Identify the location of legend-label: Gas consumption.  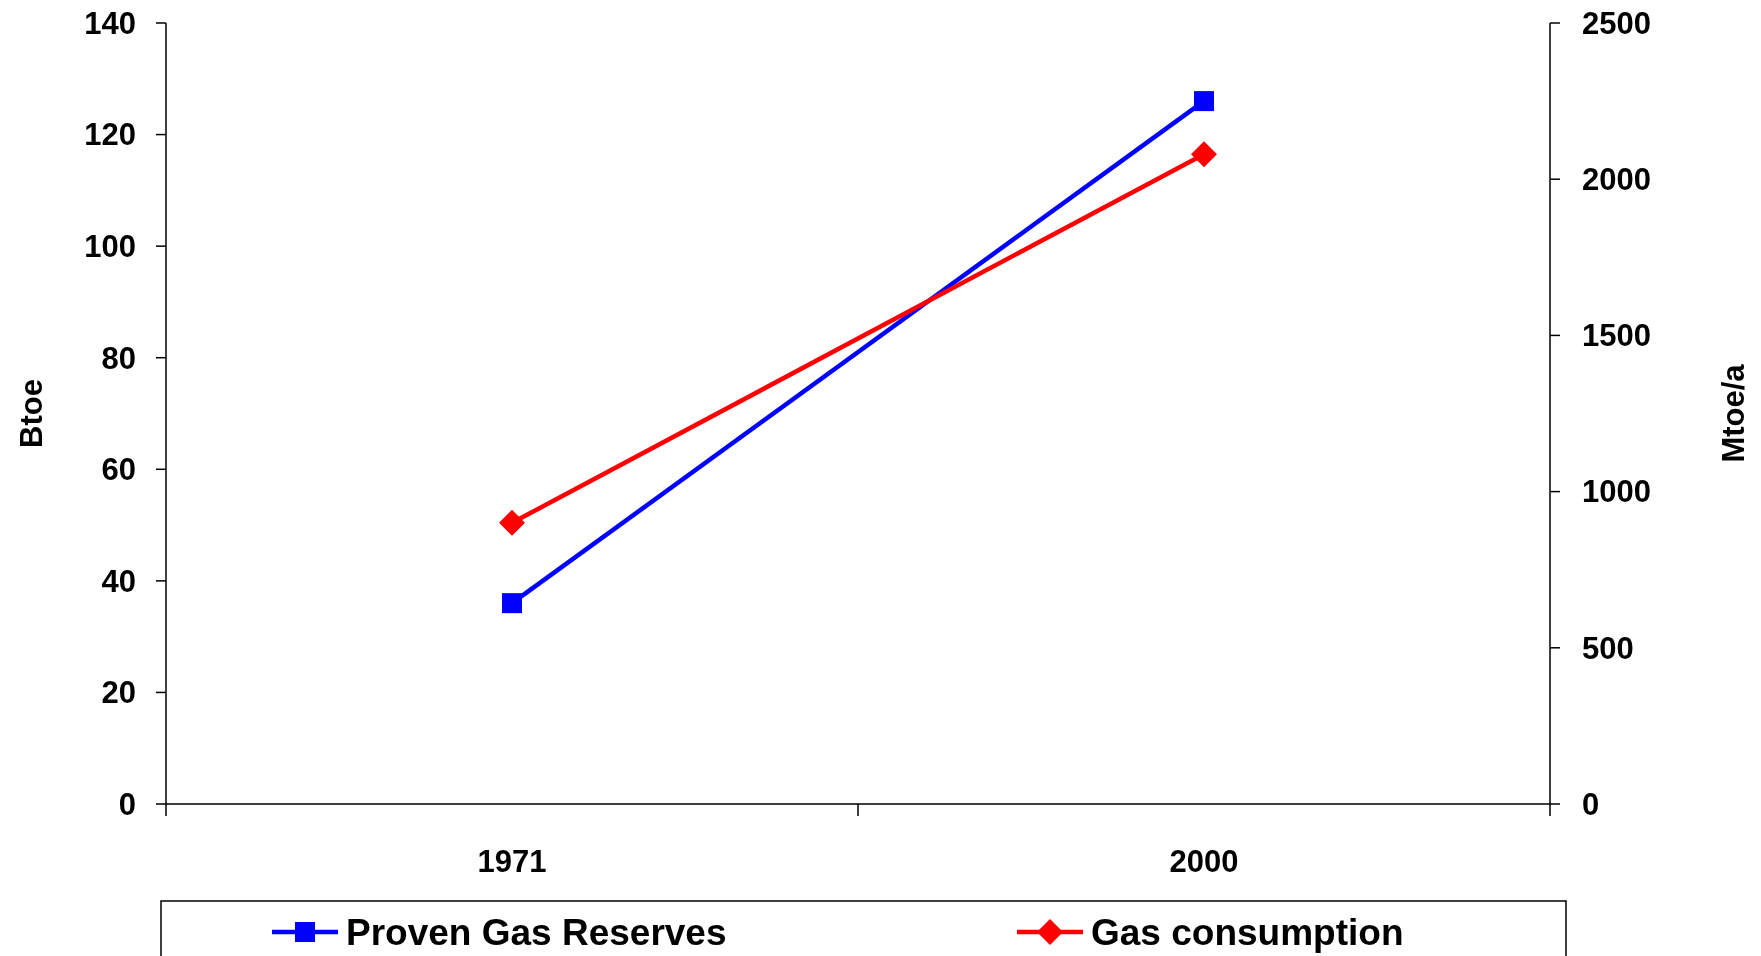
(1247, 932).